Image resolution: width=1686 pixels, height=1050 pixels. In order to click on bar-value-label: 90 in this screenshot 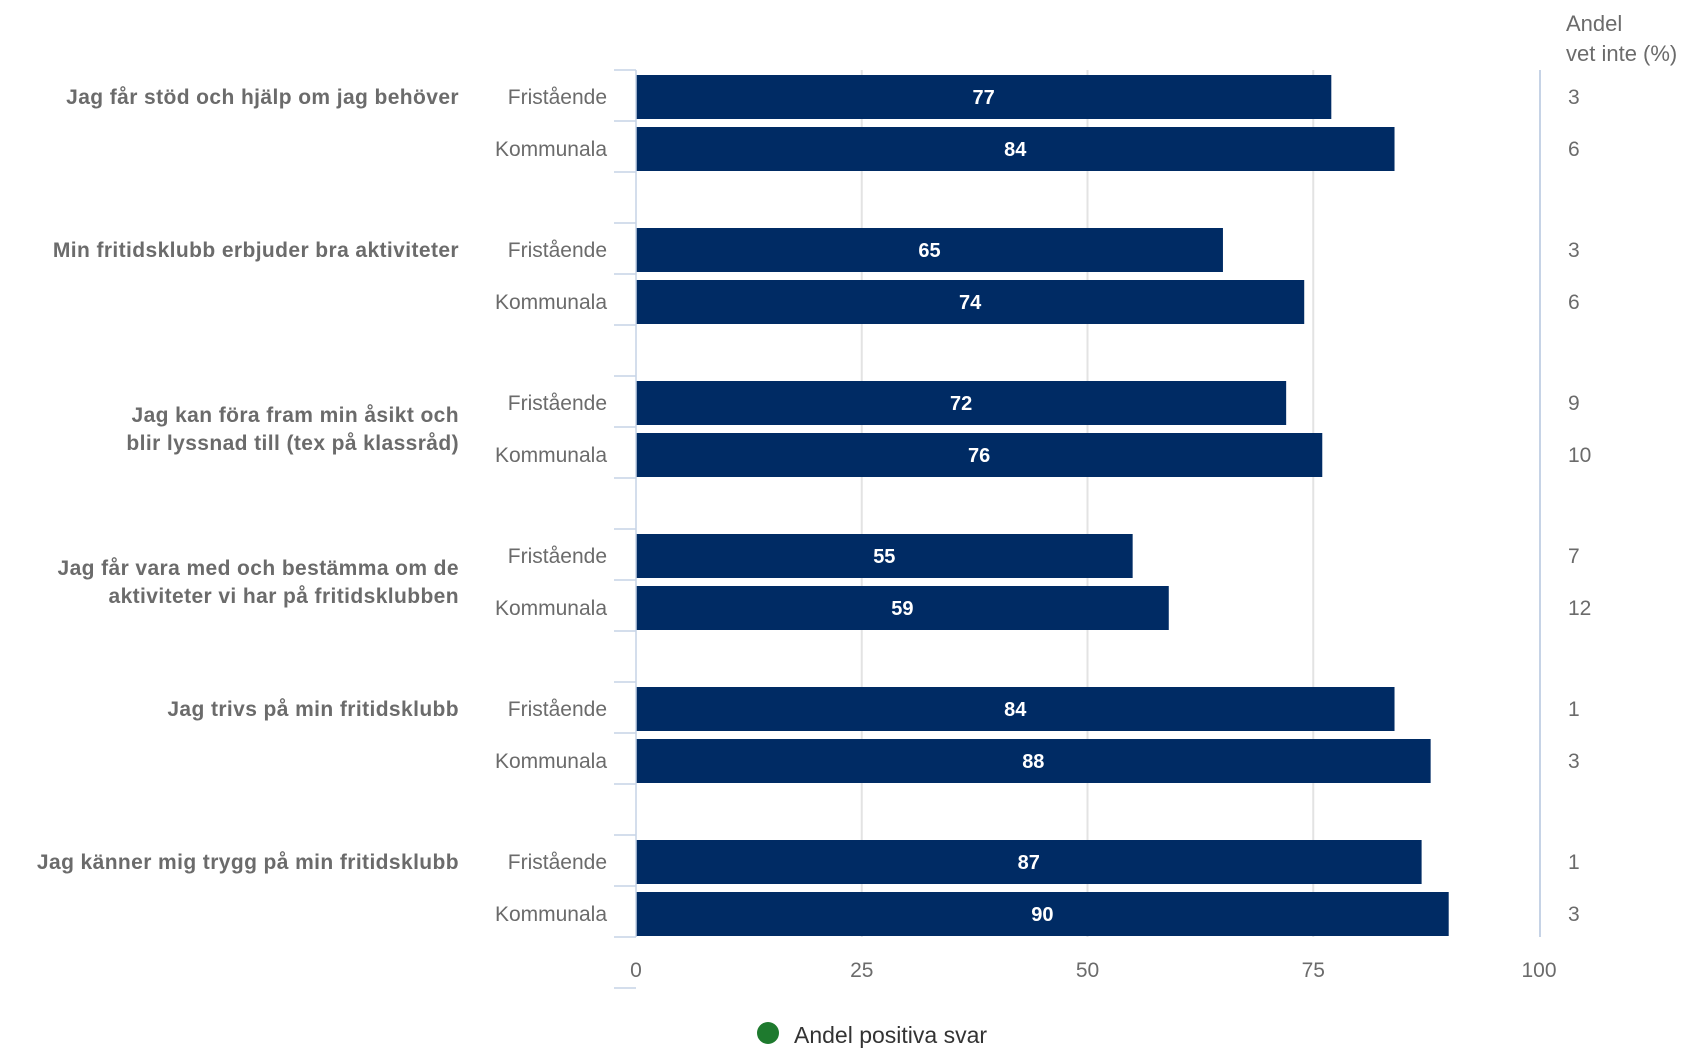, I will do `click(1042, 915)`.